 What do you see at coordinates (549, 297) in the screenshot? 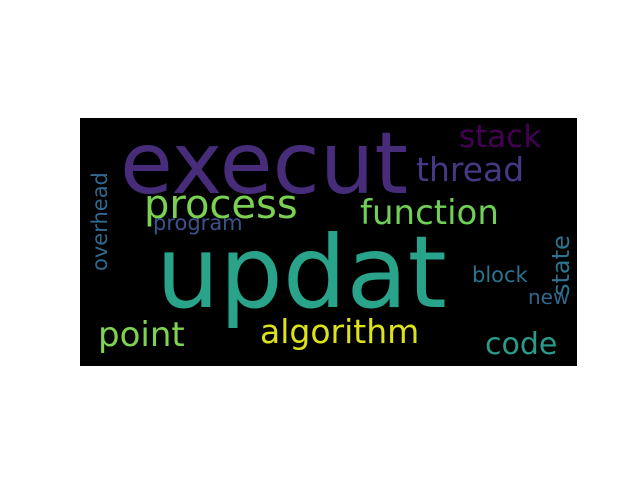
I see `word-new: new` at bounding box center [549, 297].